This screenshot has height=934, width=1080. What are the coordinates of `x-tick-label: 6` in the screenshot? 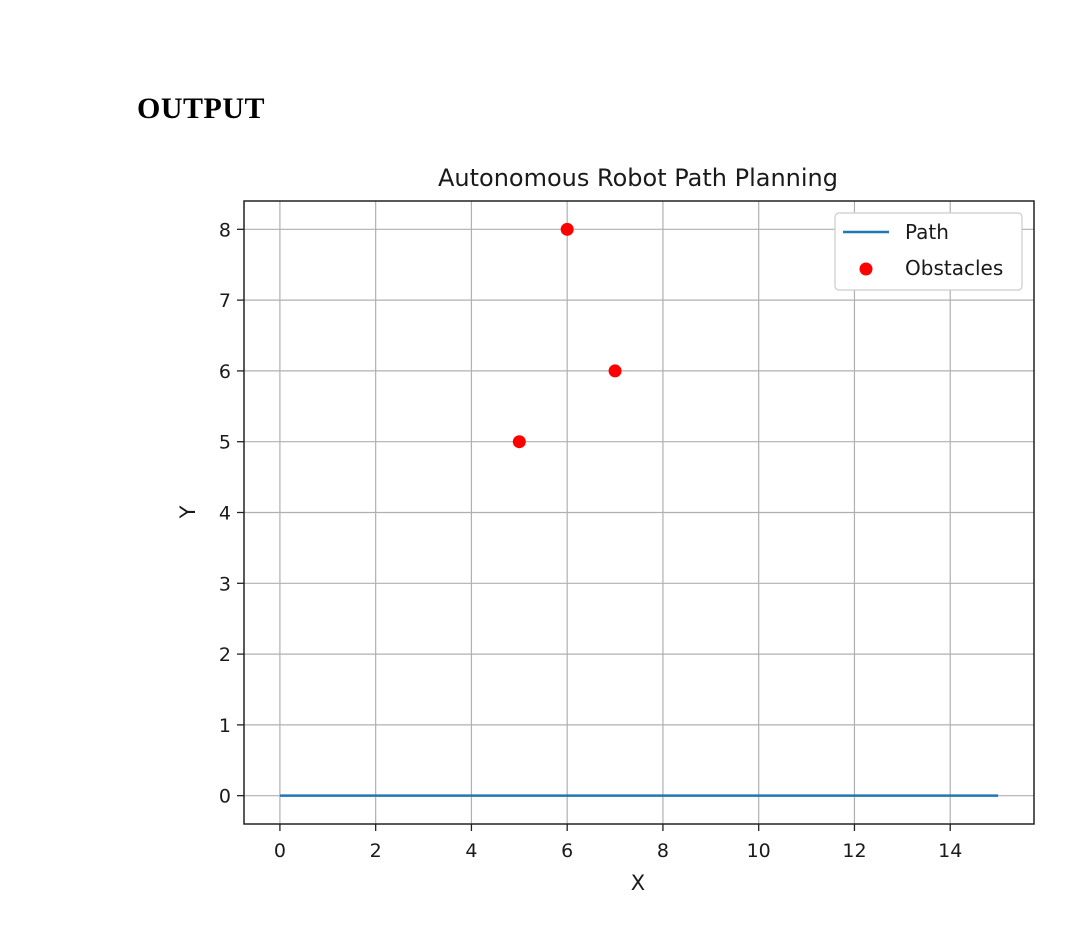 It's located at (567, 851).